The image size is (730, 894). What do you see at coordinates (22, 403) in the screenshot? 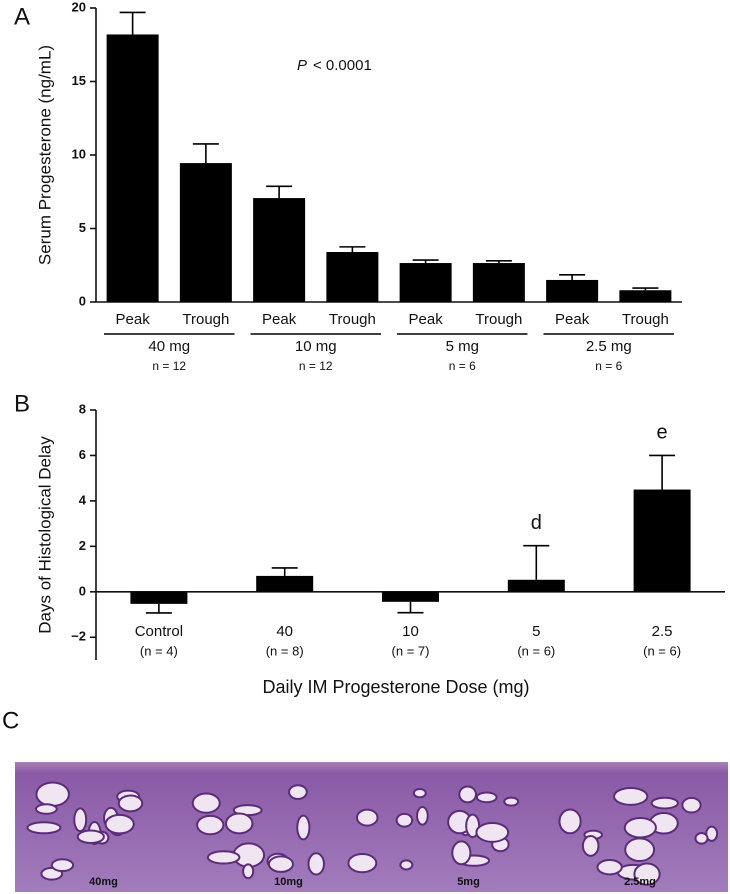
I see `panel-label: B` at bounding box center [22, 403].